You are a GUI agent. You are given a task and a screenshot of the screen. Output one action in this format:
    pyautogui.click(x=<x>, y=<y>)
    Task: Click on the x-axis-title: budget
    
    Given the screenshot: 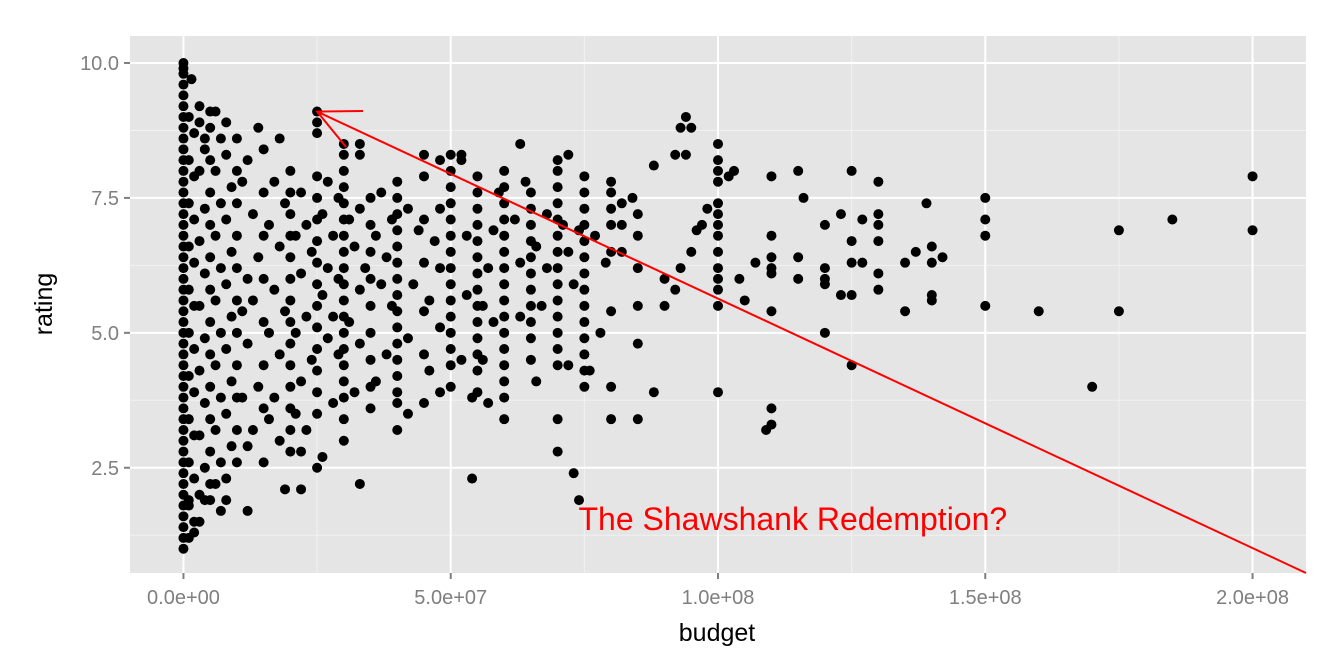 What is the action you would take?
    pyautogui.click(x=717, y=633)
    